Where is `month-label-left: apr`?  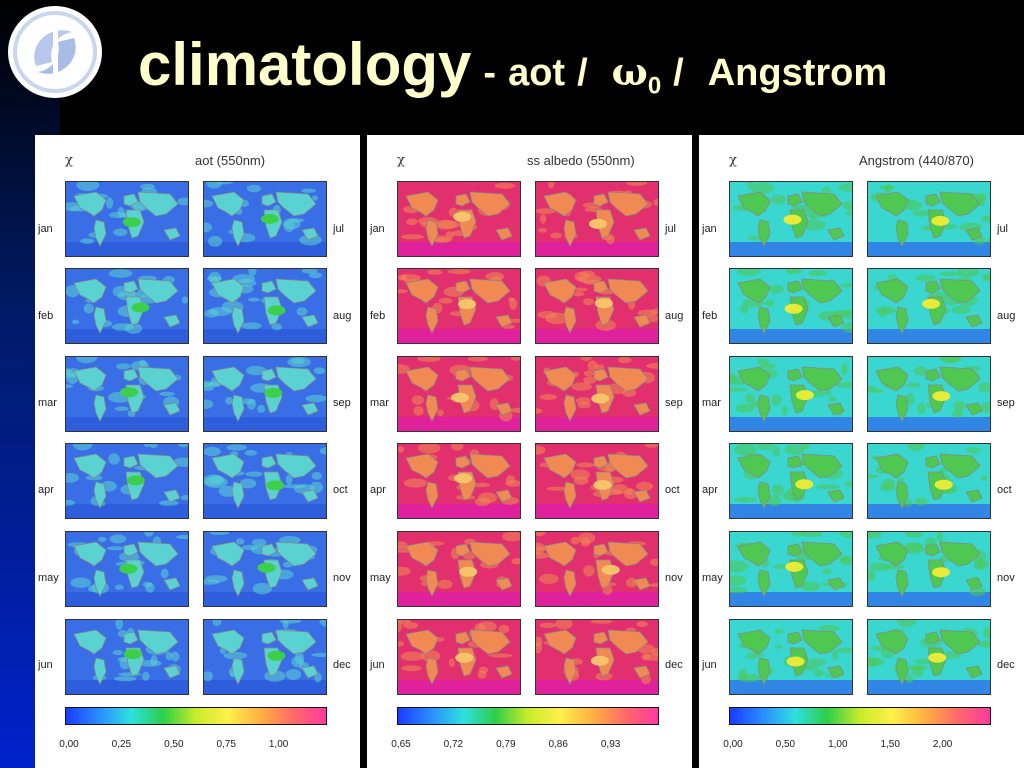
month-label-left: apr is located at coordinates (710, 490).